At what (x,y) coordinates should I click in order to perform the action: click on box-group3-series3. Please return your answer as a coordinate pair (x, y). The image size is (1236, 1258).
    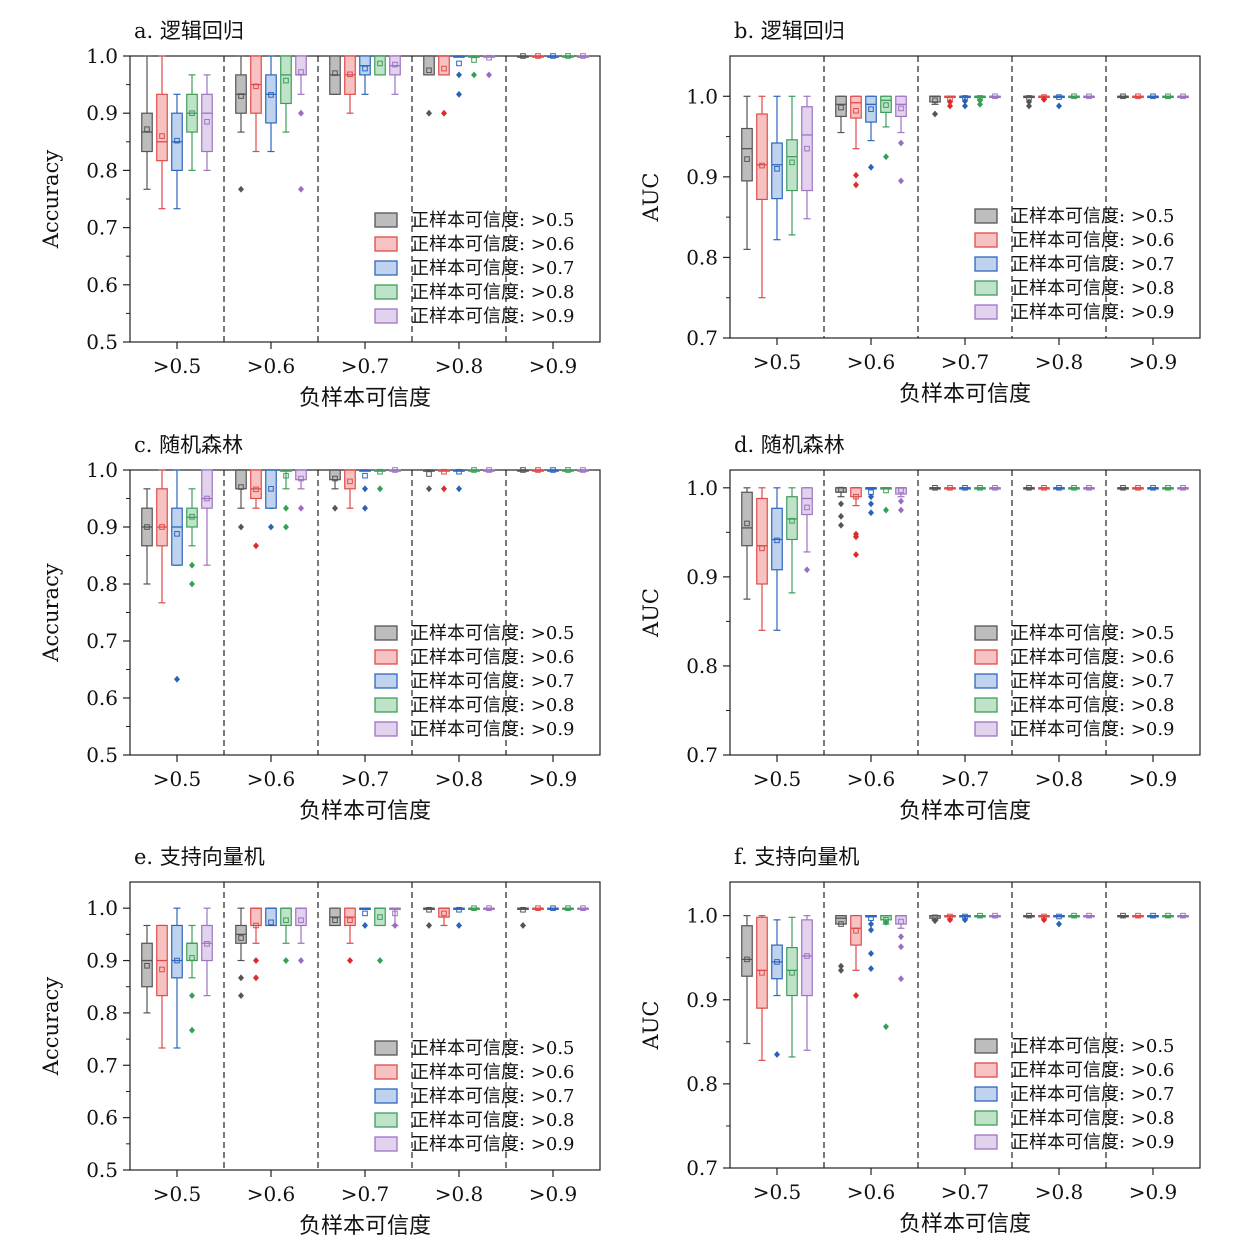
    Looking at the image, I should click on (965, 102).